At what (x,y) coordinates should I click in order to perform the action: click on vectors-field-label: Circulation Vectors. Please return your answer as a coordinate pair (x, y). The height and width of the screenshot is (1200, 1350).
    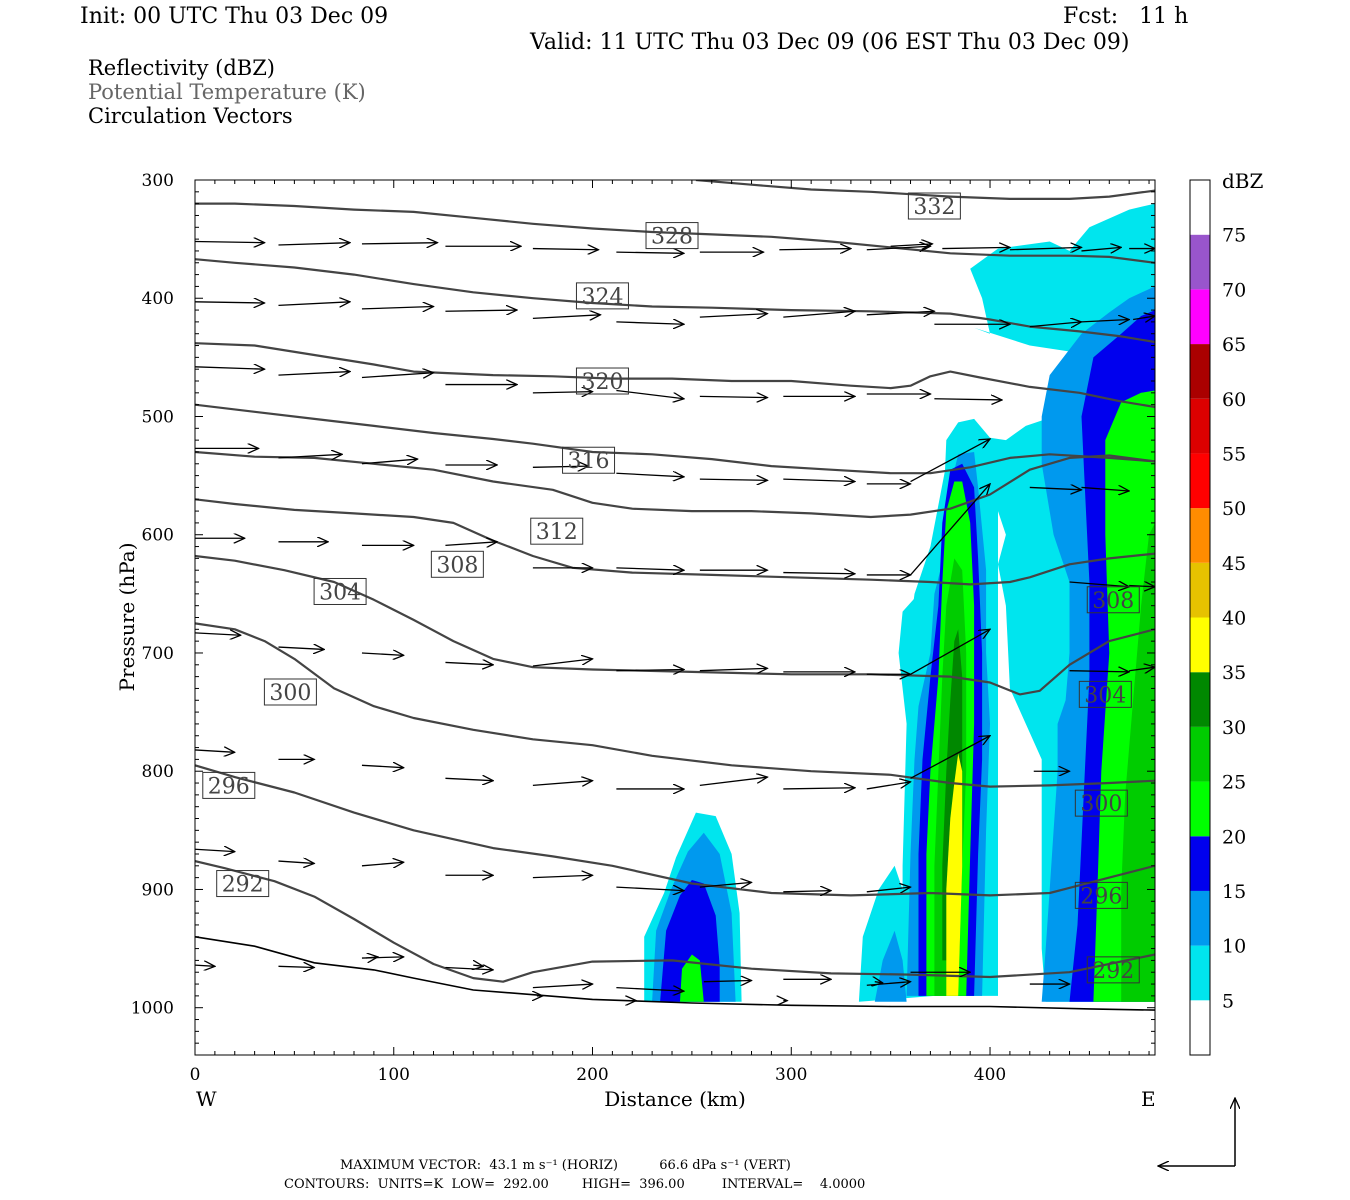
    Looking at the image, I should click on (190, 116).